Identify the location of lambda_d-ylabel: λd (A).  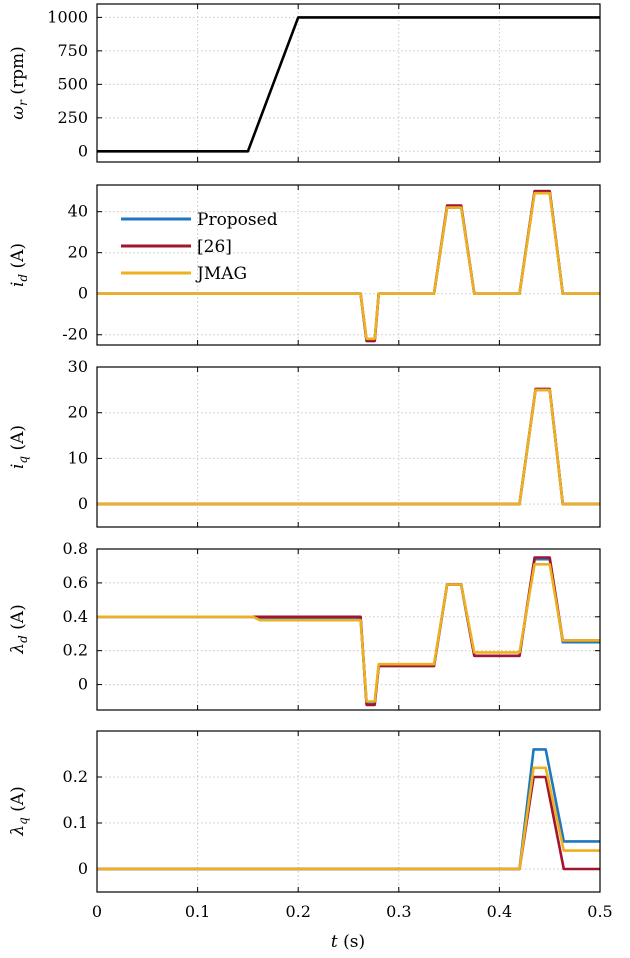
(19, 629).